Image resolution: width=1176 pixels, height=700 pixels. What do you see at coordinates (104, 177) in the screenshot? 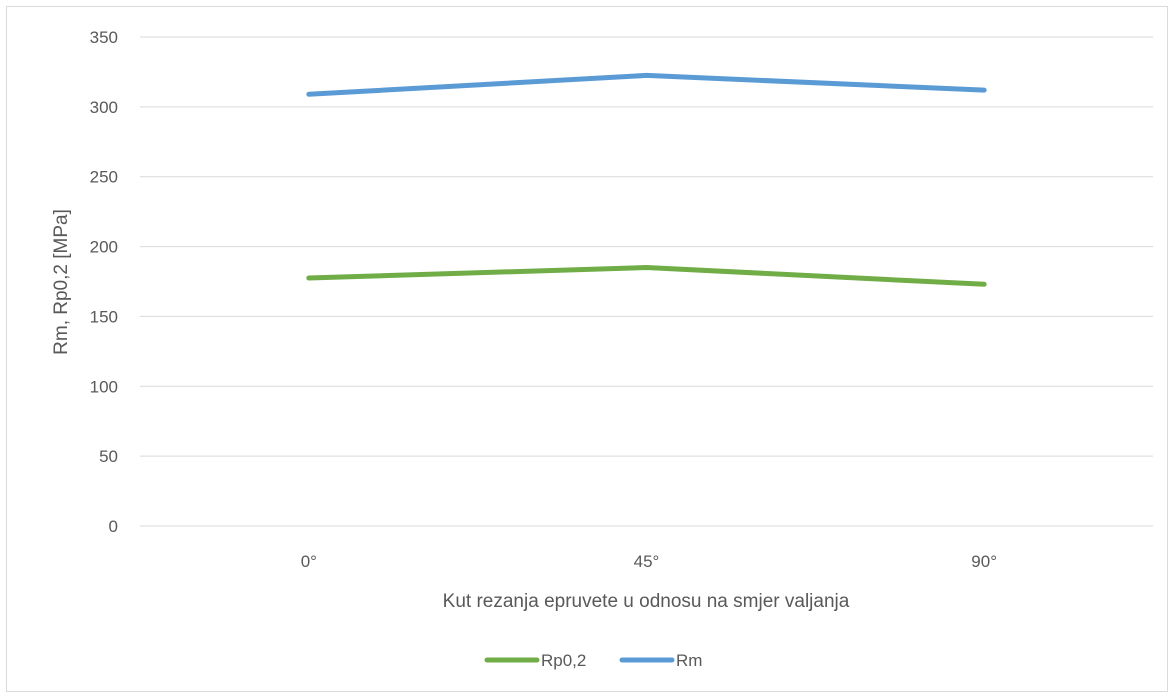
I see `y-tick-label: 250` at bounding box center [104, 177].